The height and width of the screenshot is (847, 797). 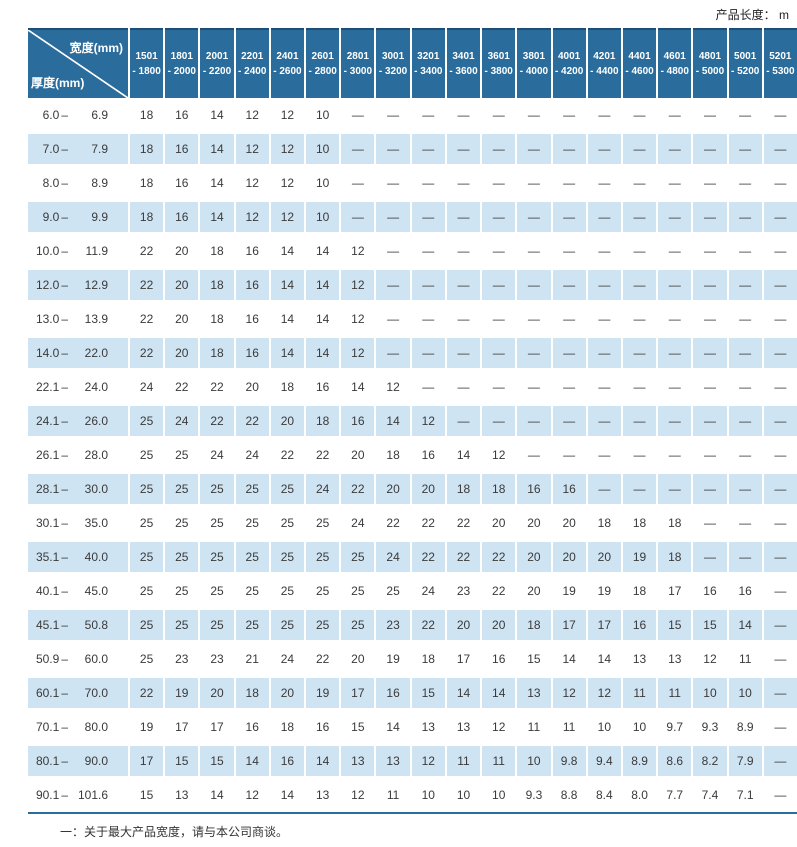 What do you see at coordinates (75, 183) in the screenshot?
I see `thickness-range-label: 8.0 – 8.9` at bounding box center [75, 183].